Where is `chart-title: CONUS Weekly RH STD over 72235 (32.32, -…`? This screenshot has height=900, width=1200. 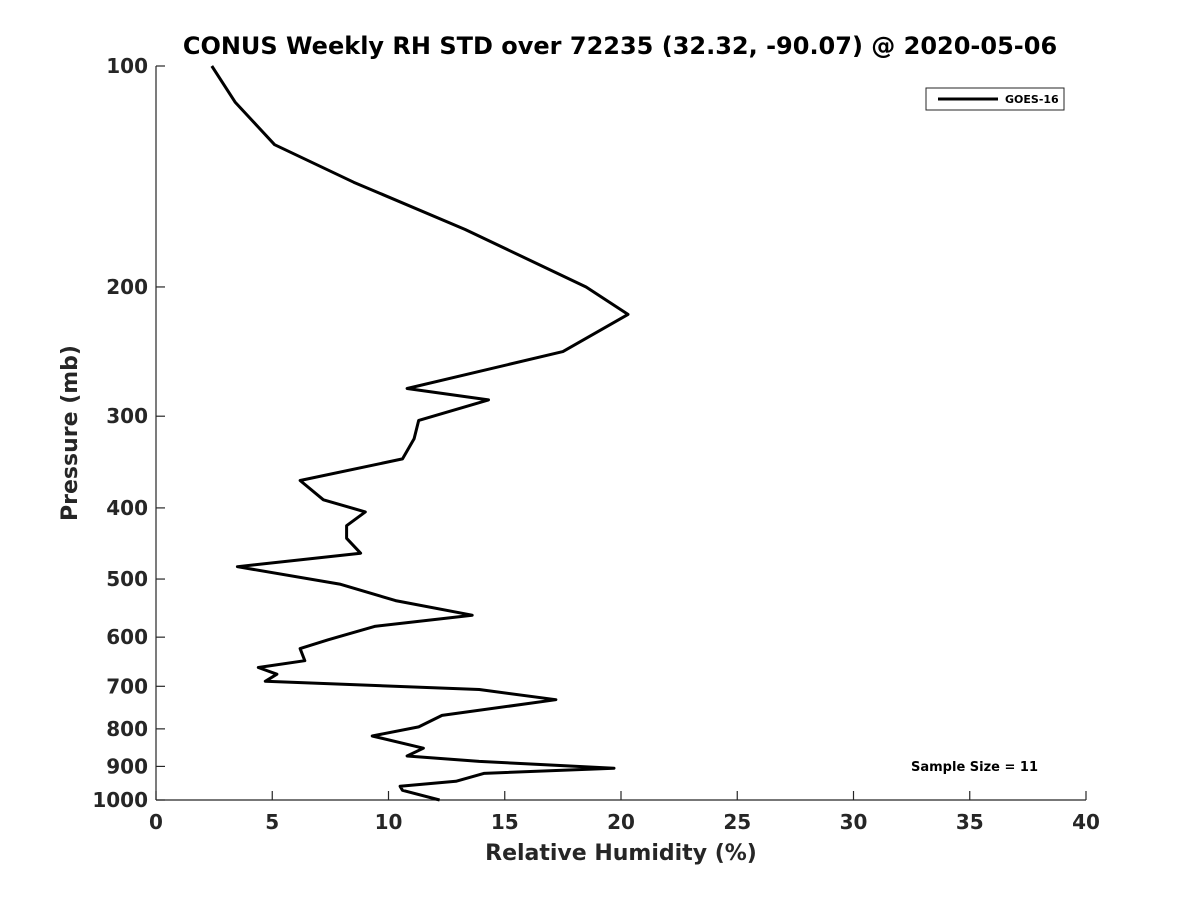
chart-title: CONUS Weekly RH STD over 72235 (32.32, -… is located at coordinates (620, 46).